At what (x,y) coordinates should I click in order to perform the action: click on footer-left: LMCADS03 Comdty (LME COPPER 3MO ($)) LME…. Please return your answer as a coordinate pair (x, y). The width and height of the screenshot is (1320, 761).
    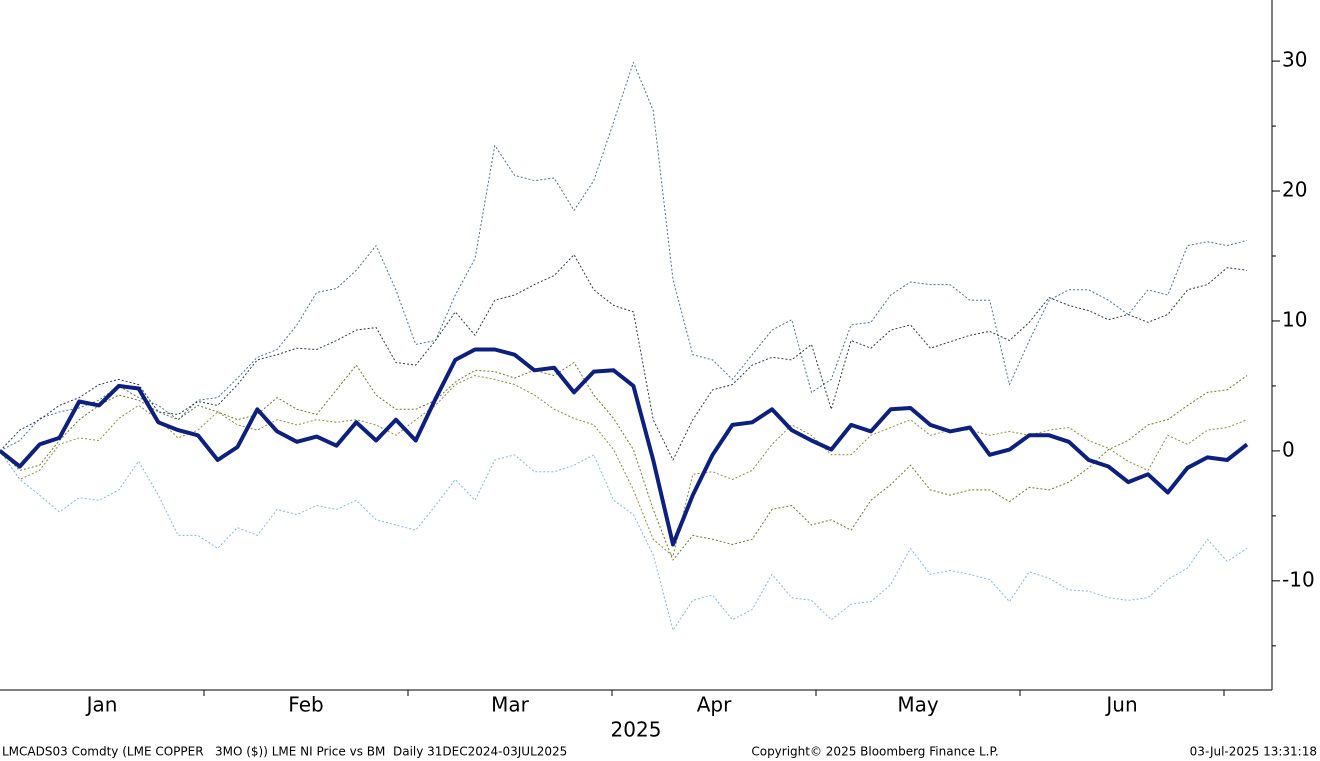
    Looking at the image, I should click on (284, 752).